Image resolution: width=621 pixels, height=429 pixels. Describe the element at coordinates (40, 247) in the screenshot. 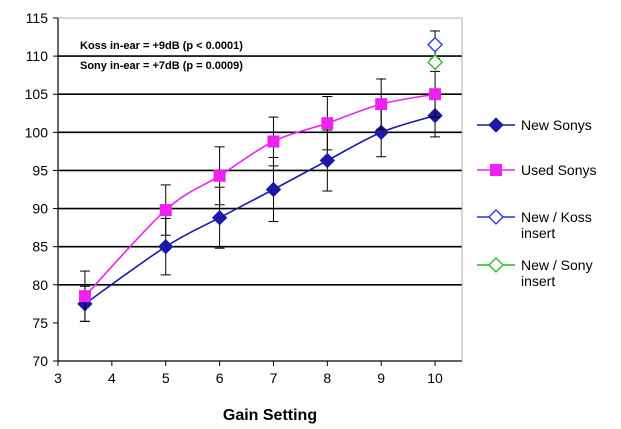

I see `y-tick-label: 85` at that location.